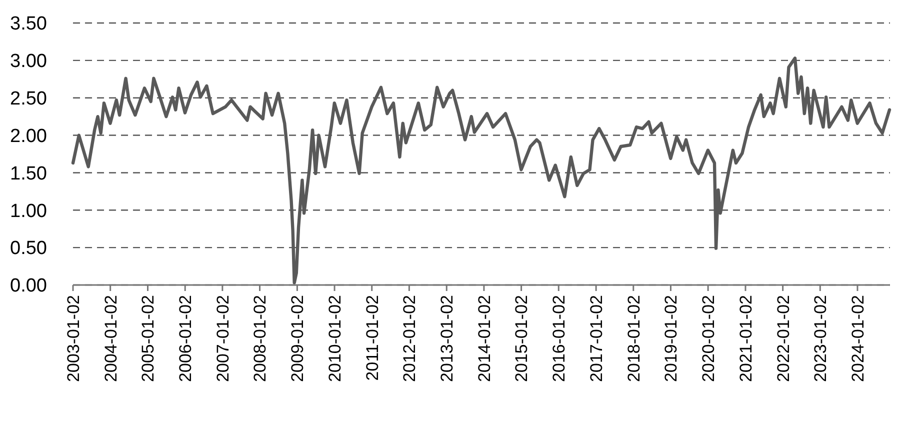 Image resolution: width=900 pixels, height=432 pixels. Describe the element at coordinates (484, 338) in the screenshot. I see `x-tick-label: 2014-01-02` at that location.